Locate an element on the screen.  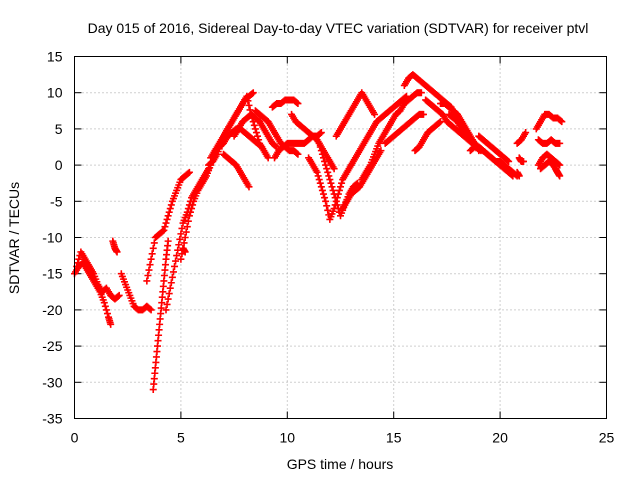
y-tick-label: 5 is located at coordinates (59, 129).